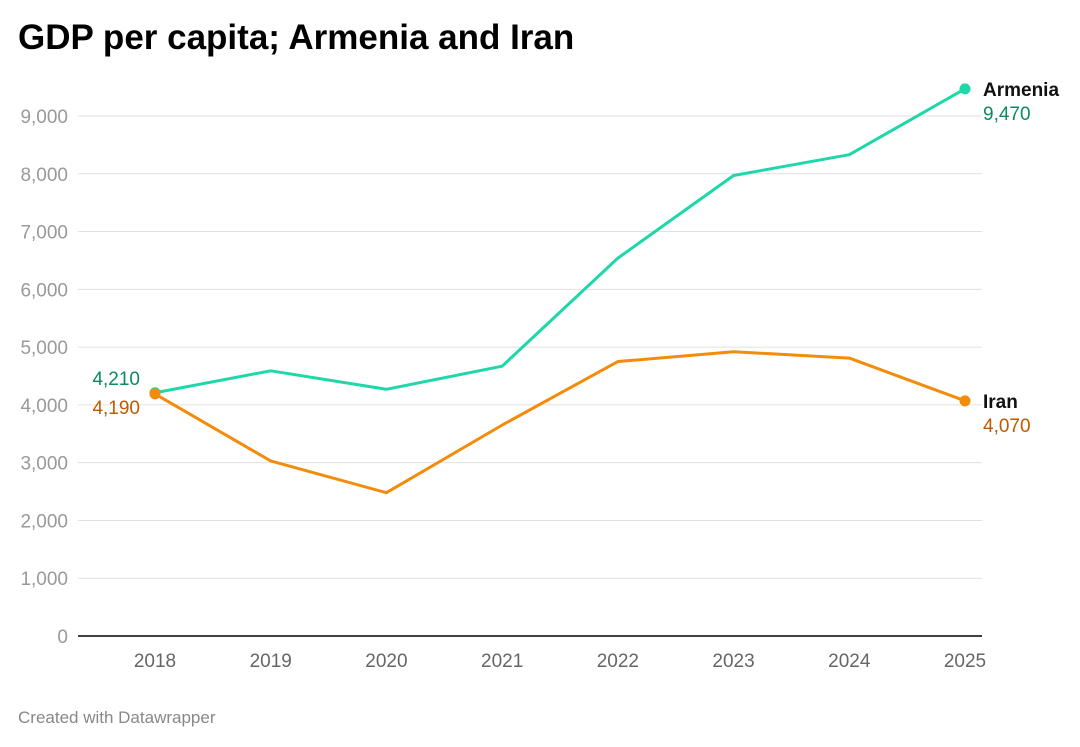 This screenshot has height=747, width=1080. What do you see at coordinates (386, 661) in the screenshot?
I see `x-tick-label: 2020` at bounding box center [386, 661].